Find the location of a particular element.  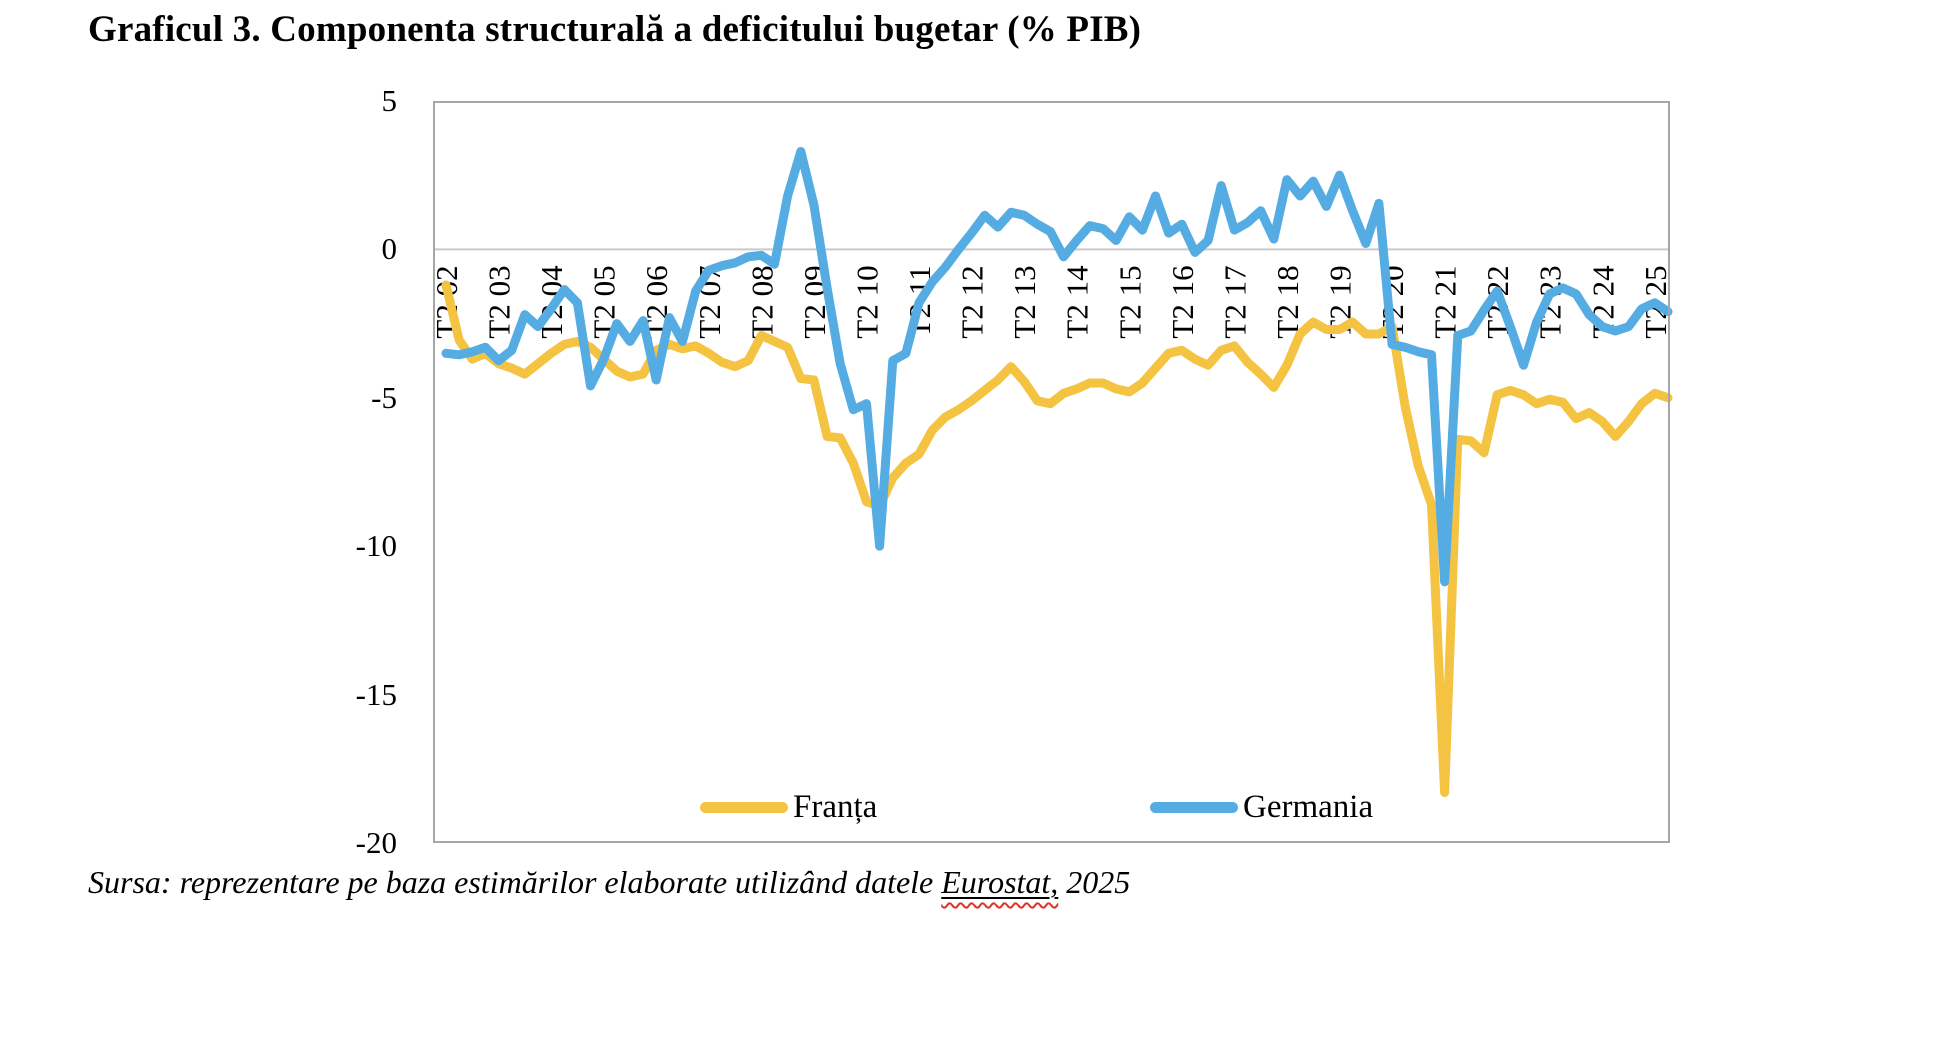

franta-line-swatch is located at coordinates (744, 807).